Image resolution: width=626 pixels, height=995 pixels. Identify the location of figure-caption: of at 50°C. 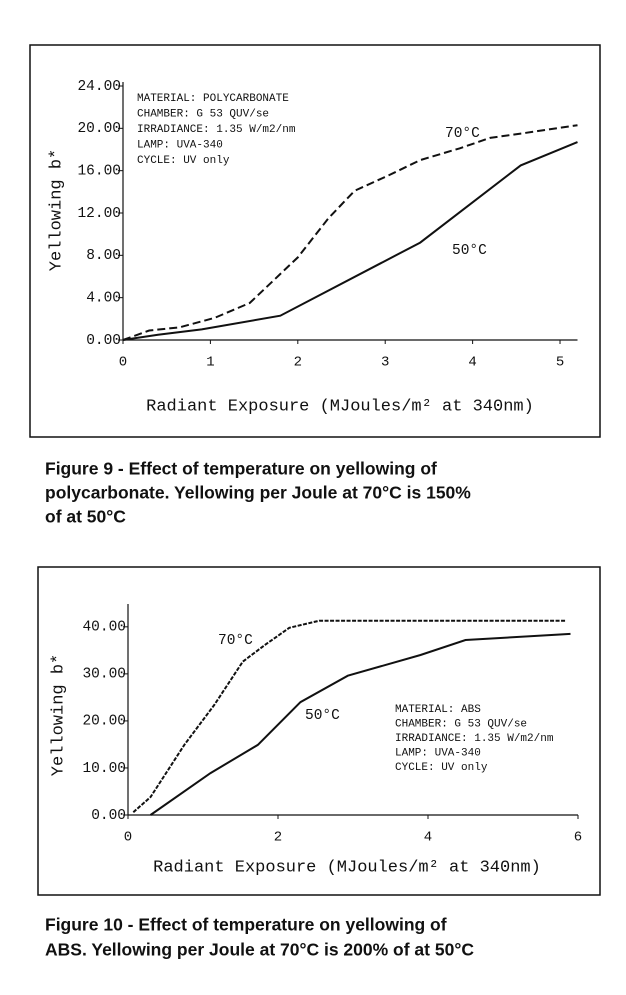
(85, 517).